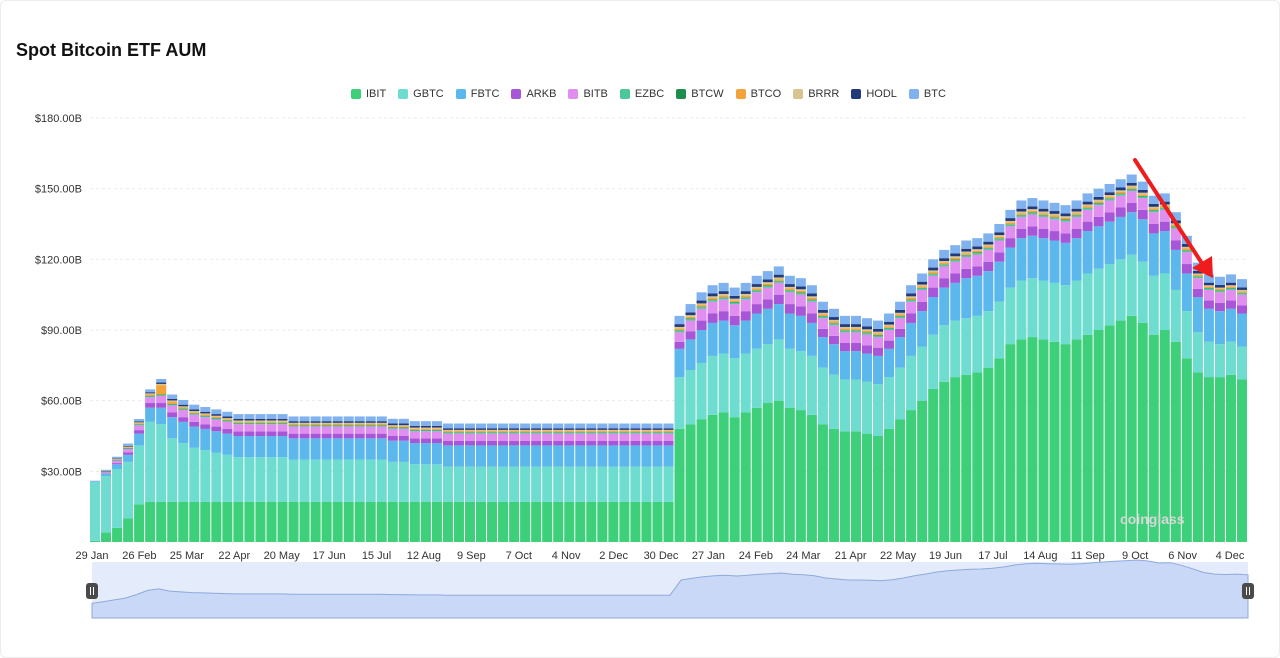 The height and width of the screenshot is (658, 1280). Describe the element at coordinates (945, 556) in the screenshot. I see `x-tick-label: 19 Jun` at that location.